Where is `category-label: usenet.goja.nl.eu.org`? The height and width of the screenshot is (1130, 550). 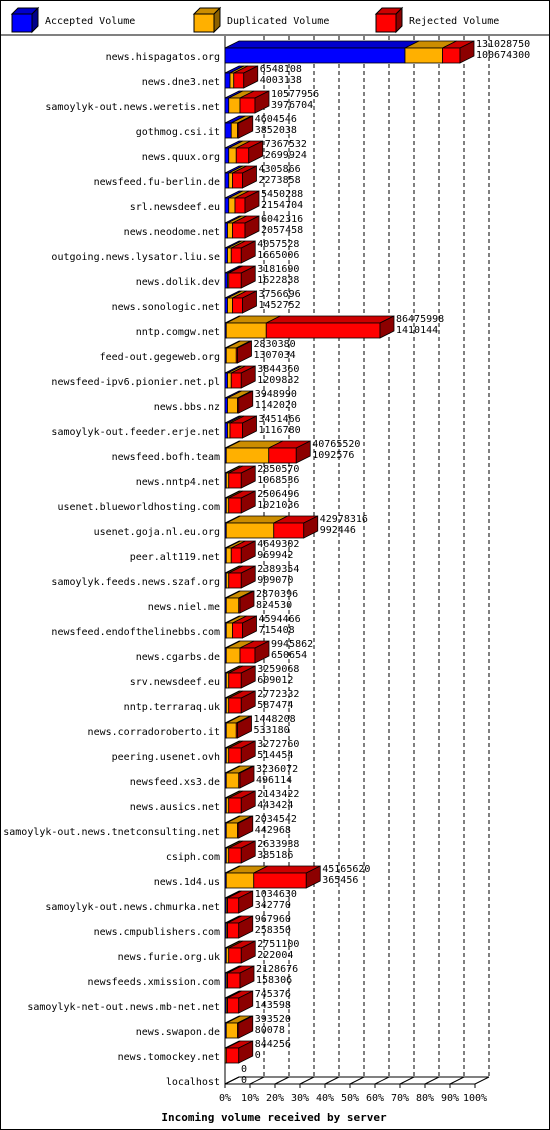
category-label: usenet.goja.nl.eu.org is located at coordinates (157, 532).